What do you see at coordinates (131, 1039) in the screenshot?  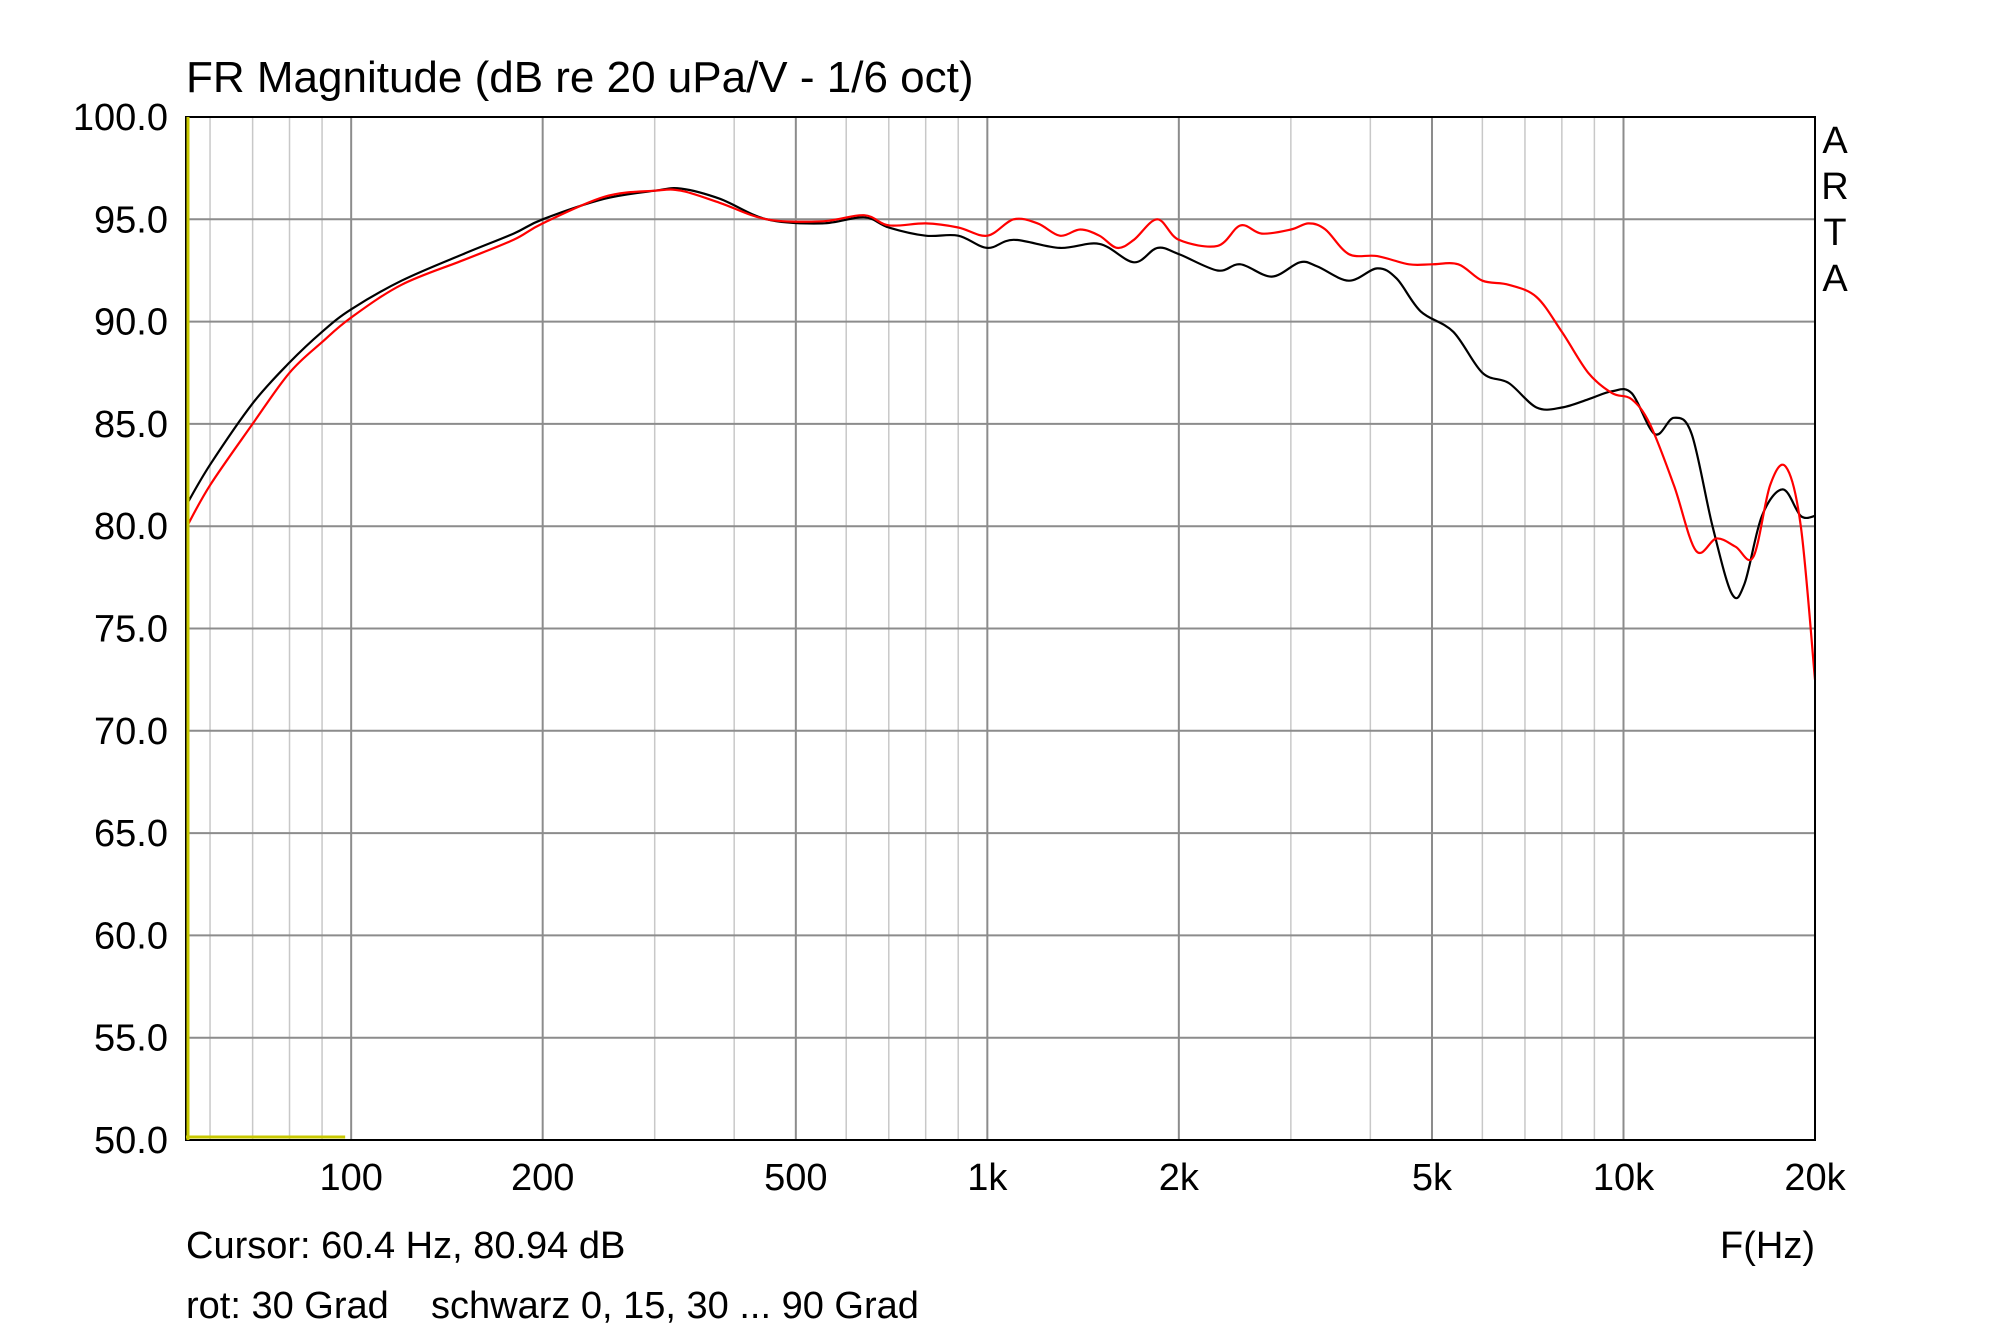 I see `y-tick-label: 55.0` at bounding box center [131, 1039].